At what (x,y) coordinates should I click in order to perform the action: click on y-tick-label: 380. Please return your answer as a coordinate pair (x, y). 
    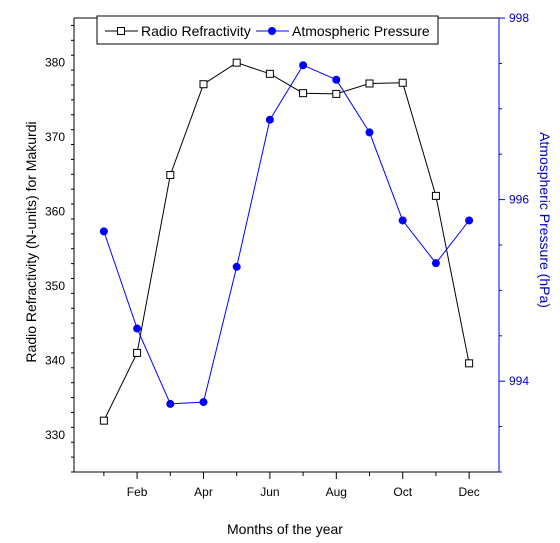
    Looking at the image, I should click on (55, 63).